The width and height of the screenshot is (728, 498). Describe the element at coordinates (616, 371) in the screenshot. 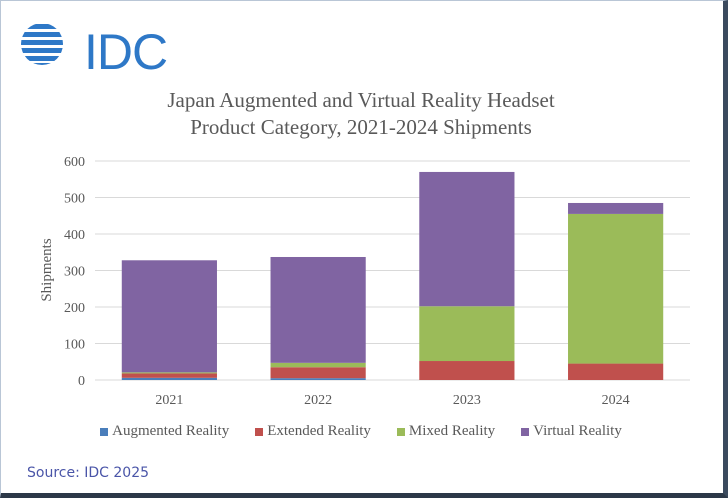

I see `bar-segment-extended-reality-2024` at that location.